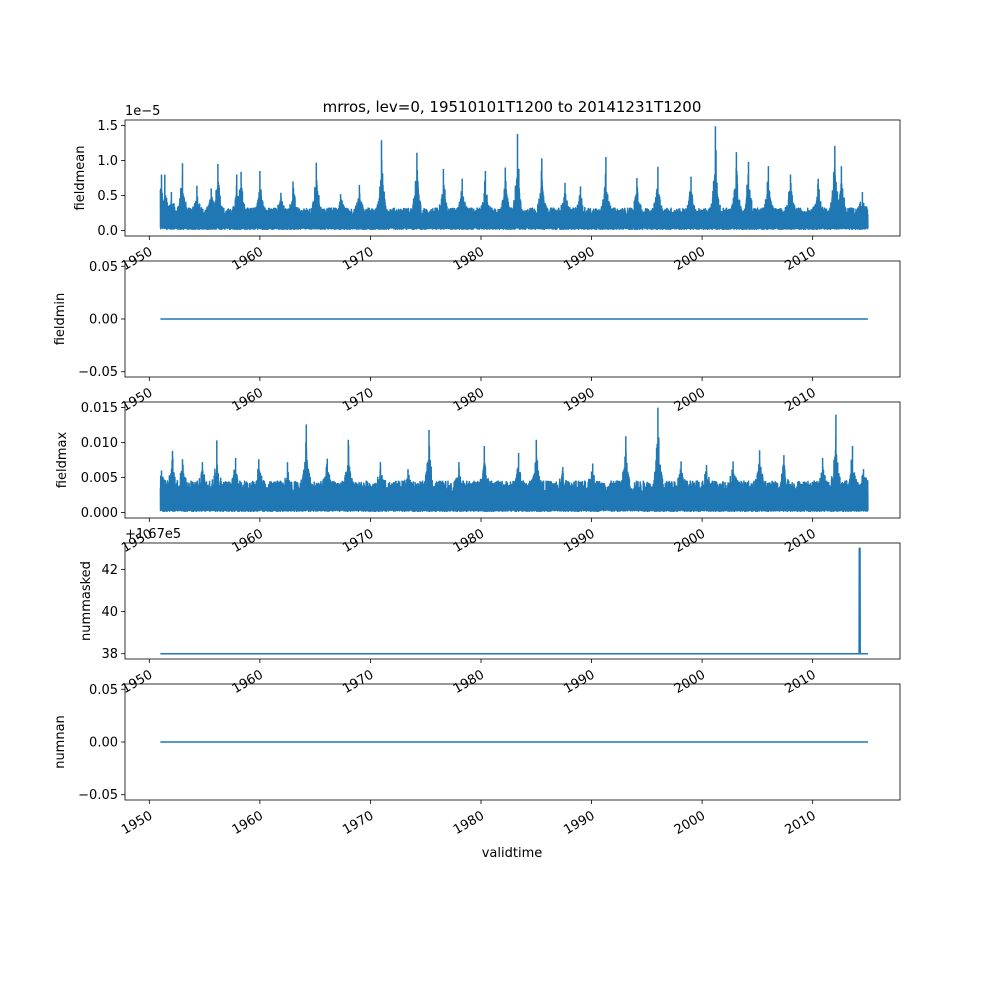  What do you see at coordinates (109, 612) in the screenshot?
I see `y-tick-label: 40` at bounding box center [109, 612].